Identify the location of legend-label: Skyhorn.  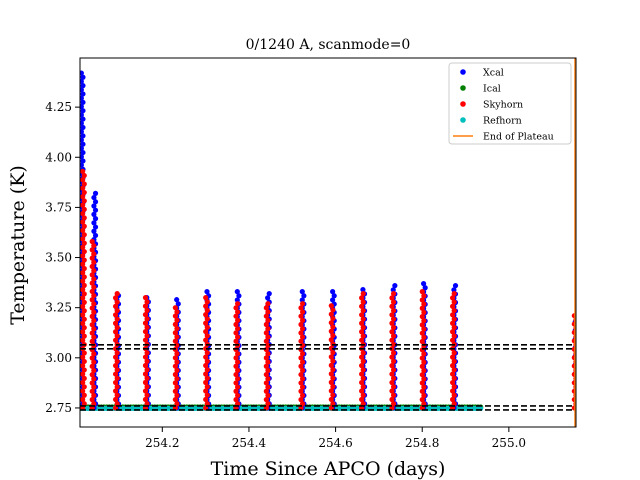
(503, 105).